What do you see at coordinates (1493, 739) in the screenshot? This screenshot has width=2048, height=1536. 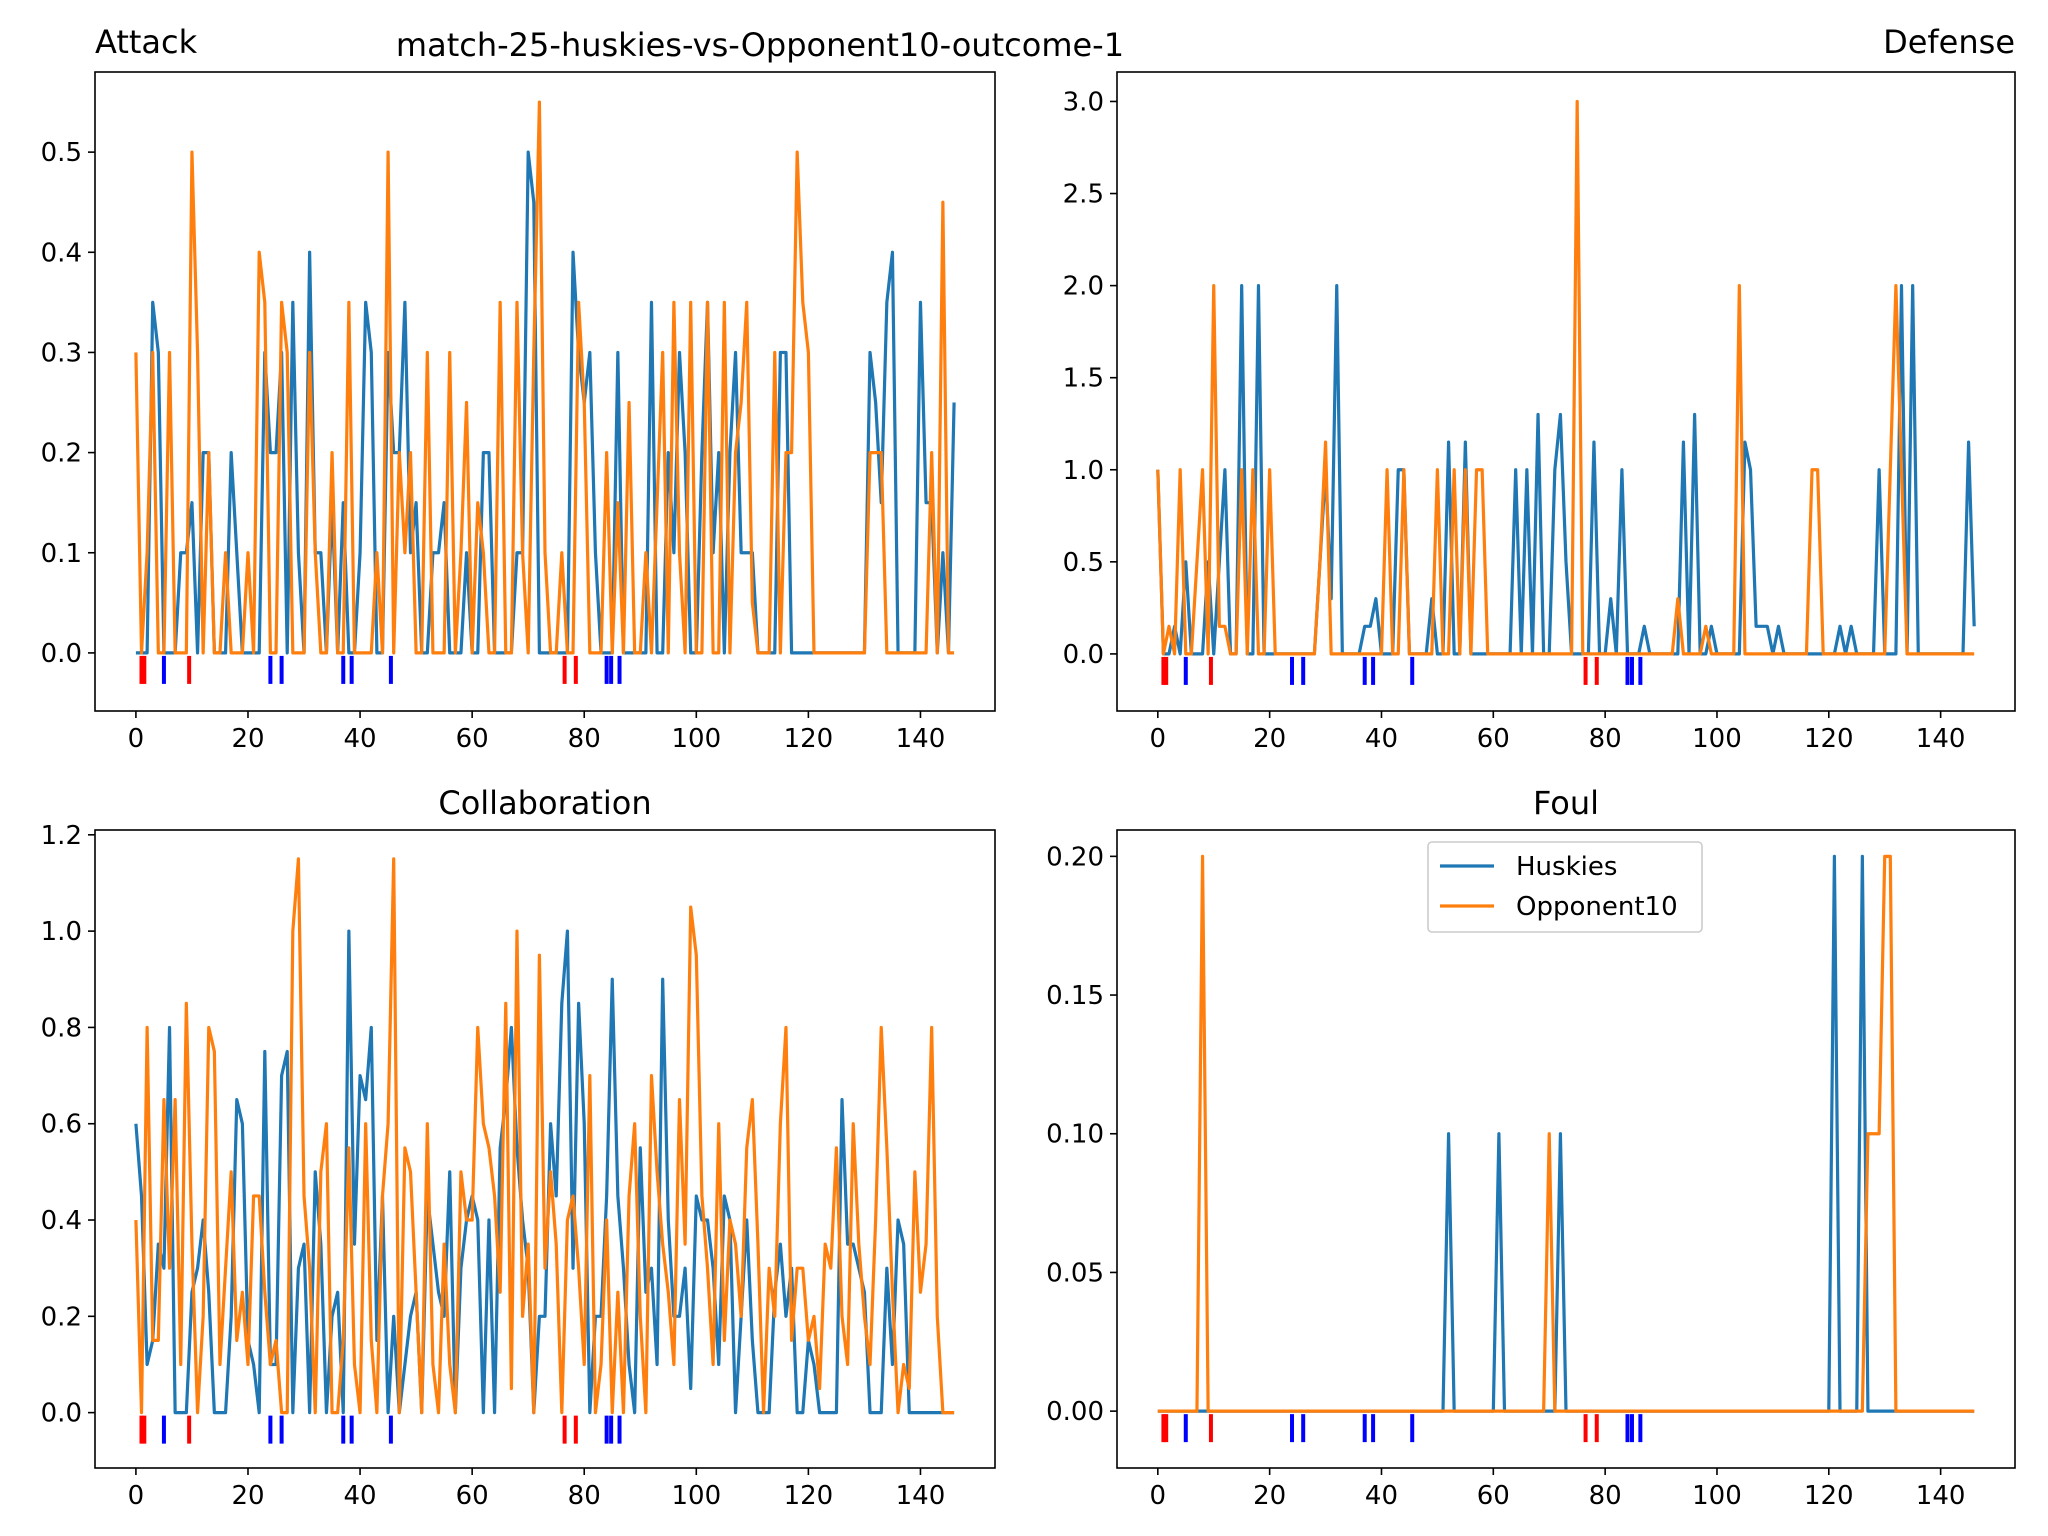 I see `defense-xtick-label: 60` at bounding box center [1493, 739].